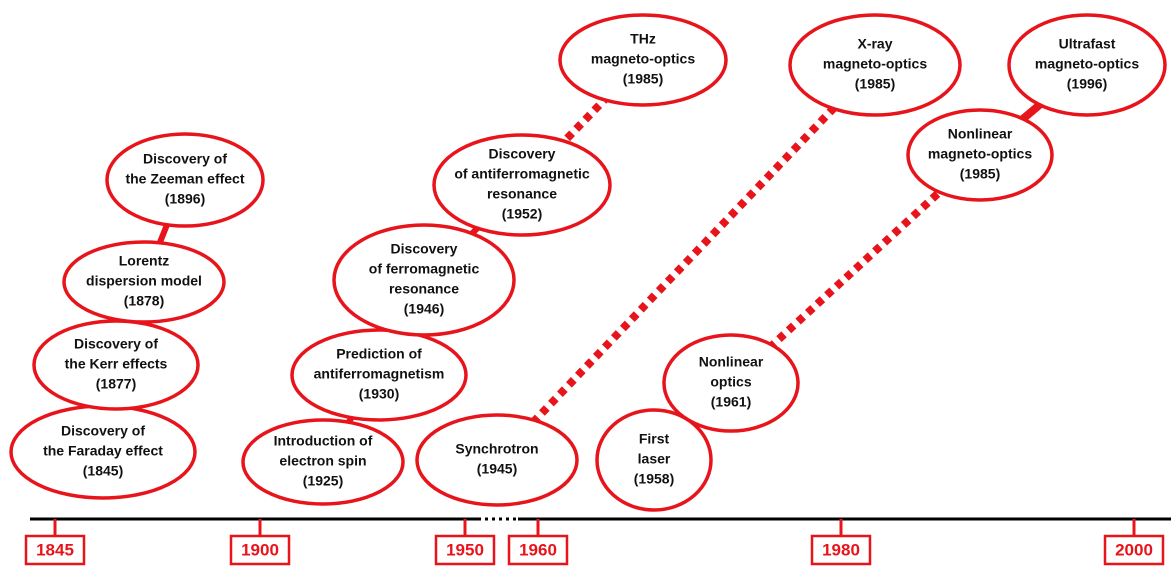  Describe the element at coordinates (522, 214) in the screenshot. I see `event-text: (1952)` at that location.